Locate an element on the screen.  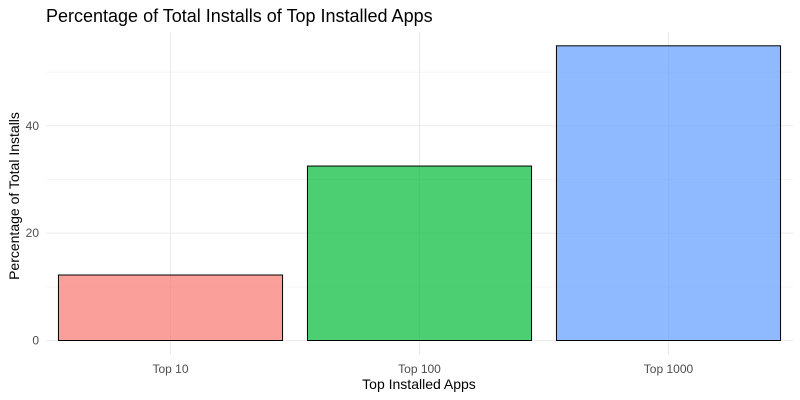
x-tick-label: Top 100 is located at coordinates (419, 369).